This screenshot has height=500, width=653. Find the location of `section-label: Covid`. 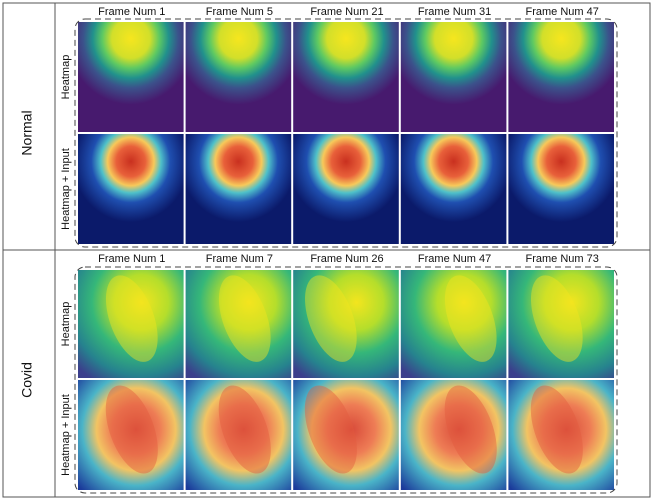

section-label: Covid is located at coordinates (27, 380).